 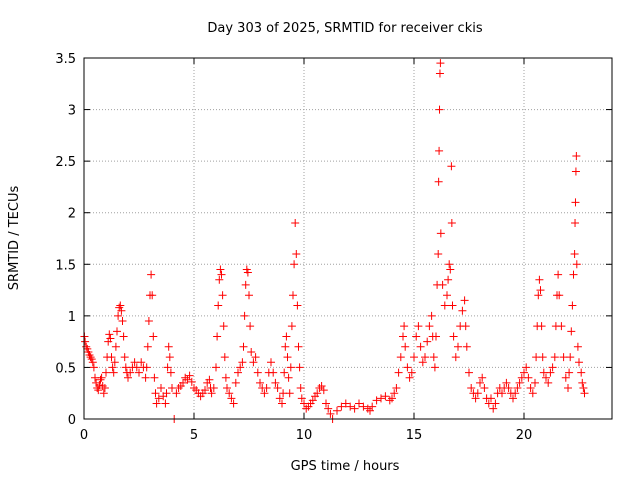 I want to click on y-axis-label: SRMTID / TECUs, so click(x=14, y=238).